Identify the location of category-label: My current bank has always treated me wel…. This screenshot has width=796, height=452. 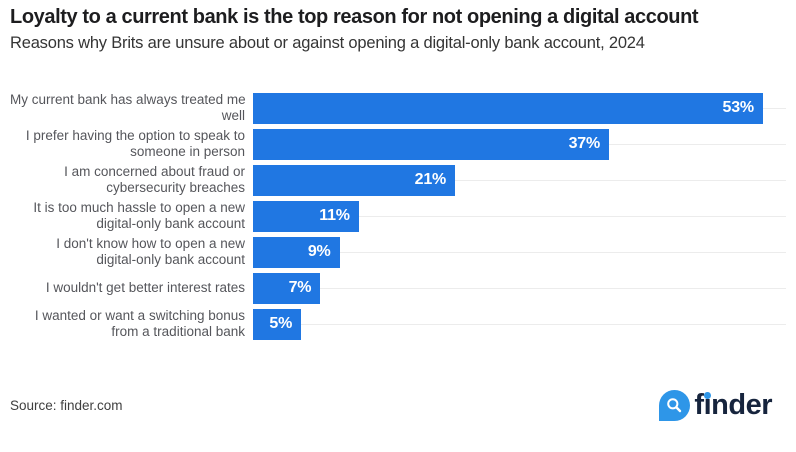
(131, 108).